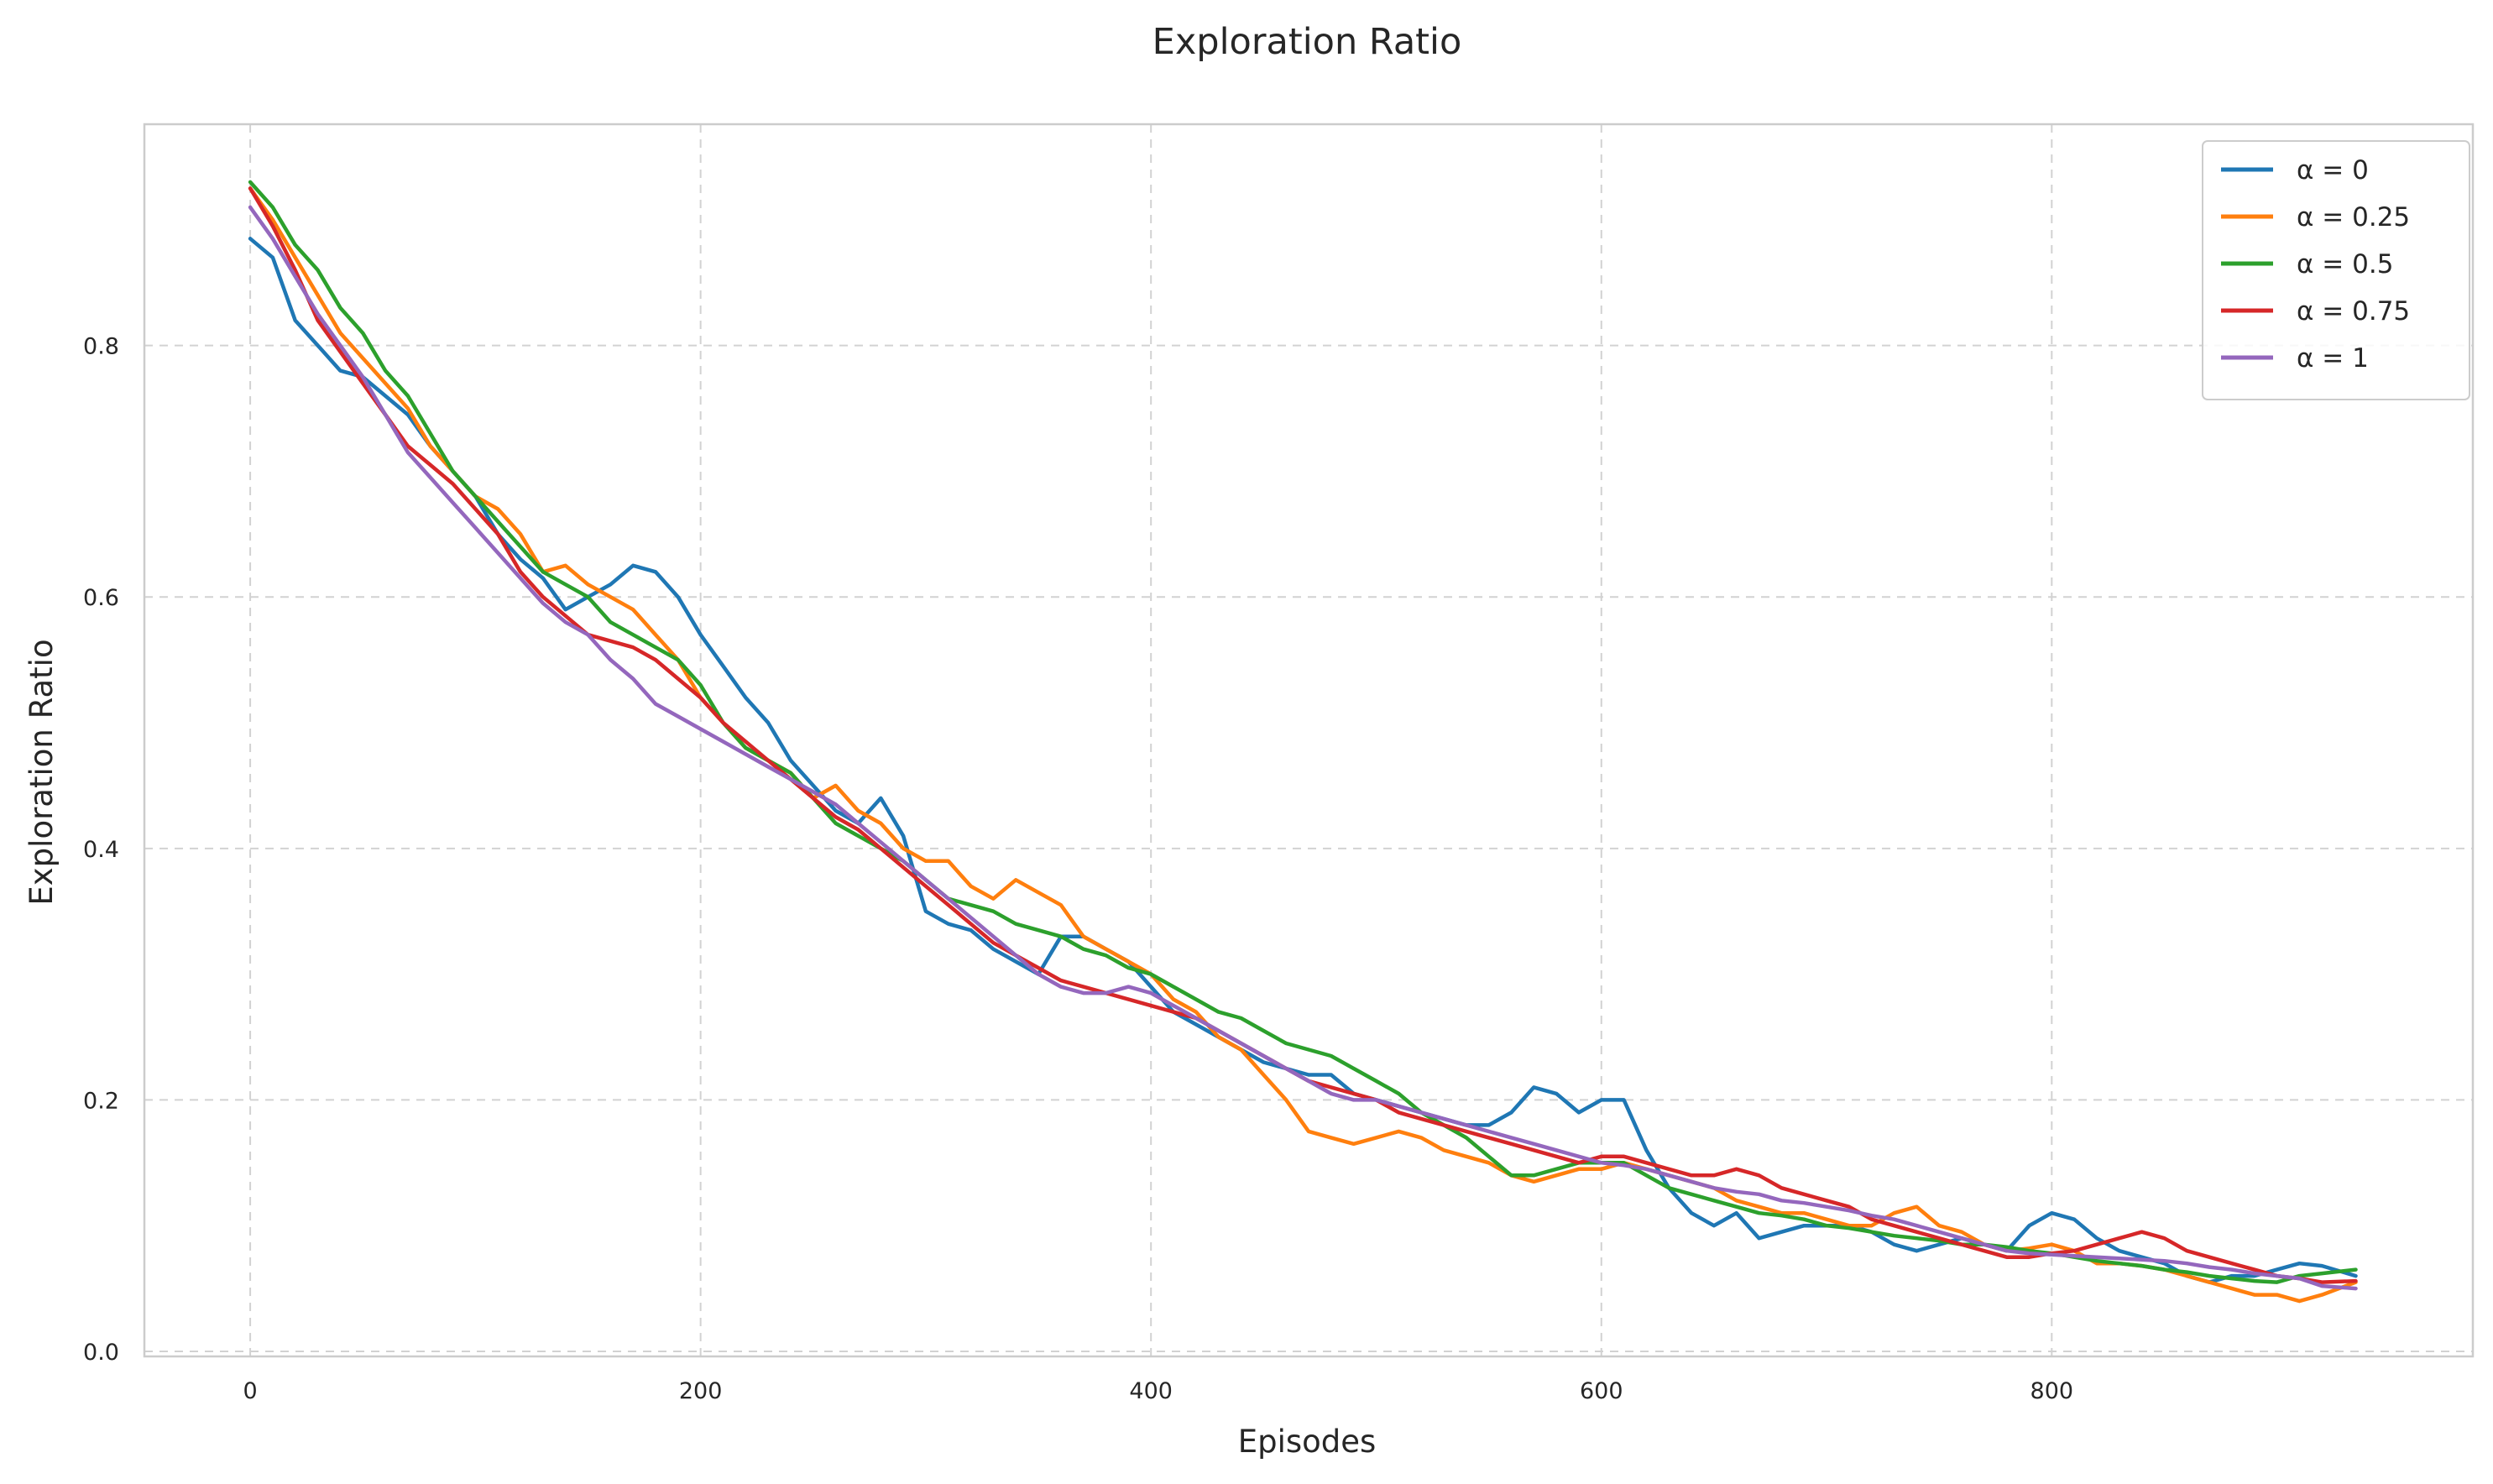 The image size is (2493, 1484). What do you see at coordinates (1307, 1442) in the screenshot?
I see `x-axis-label: Episodes` at bounding box center [1307, 1442].